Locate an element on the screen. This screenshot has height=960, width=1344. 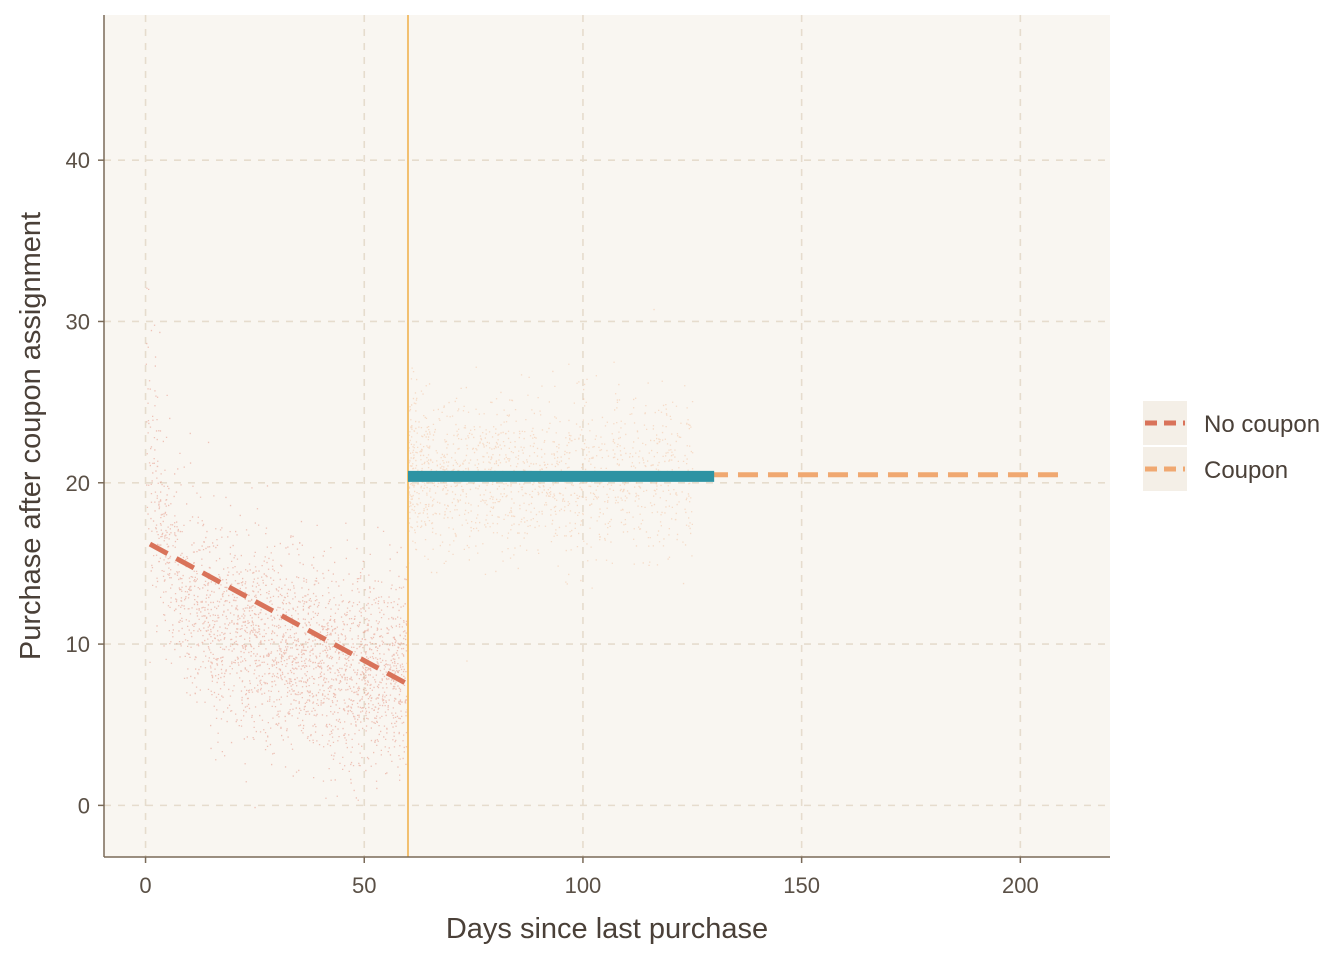
x-tick-label-100: 100 is located at coordinates (583, 885).